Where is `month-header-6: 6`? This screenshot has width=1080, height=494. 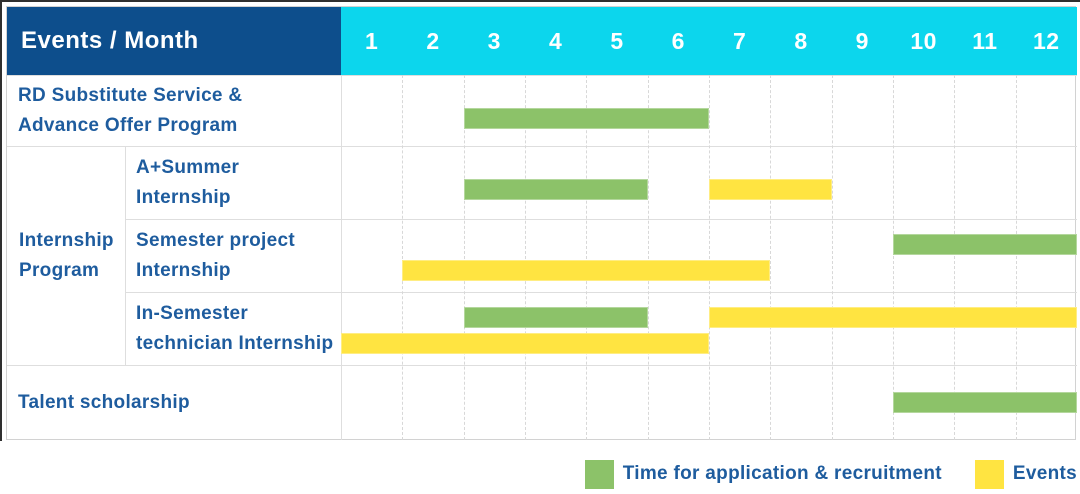 month-header-6: 6 is located at coordinates (678, 40).